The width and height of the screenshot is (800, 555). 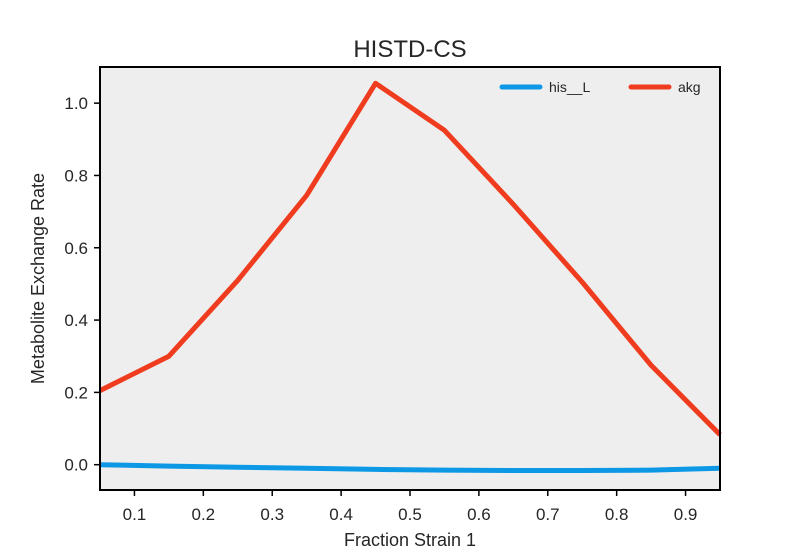 I want to click on y-tick-label: 0.2, so click(x=76, y=392).